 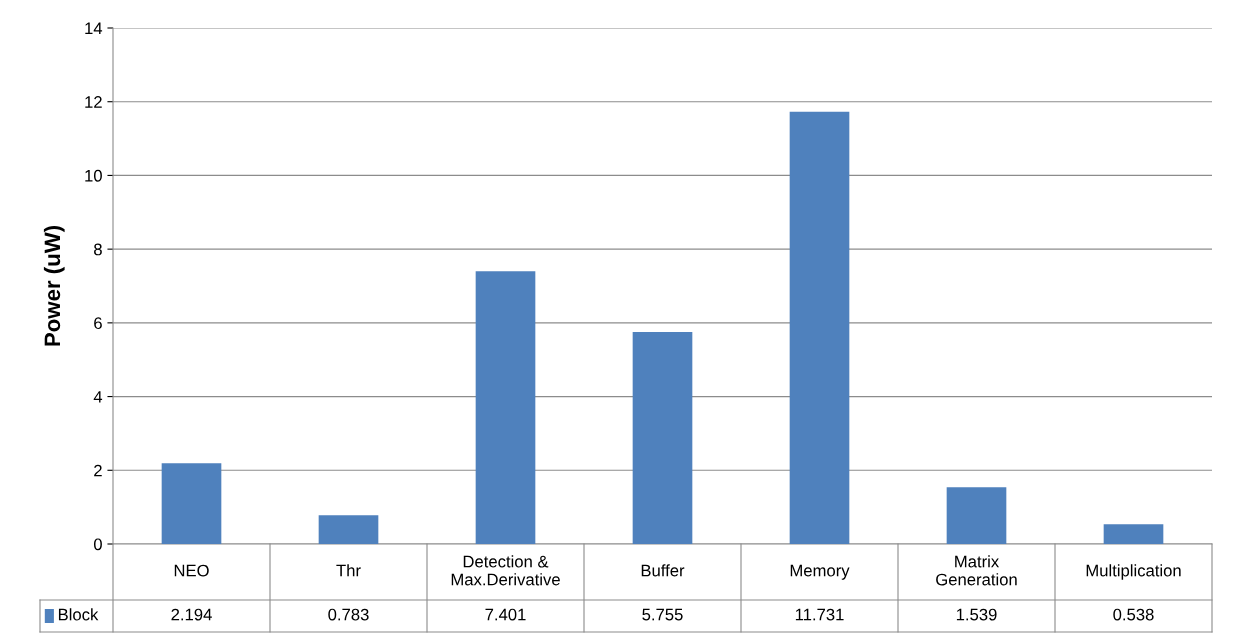 I want to click on x-tick-label: Memory, so click(x=820, y=572).